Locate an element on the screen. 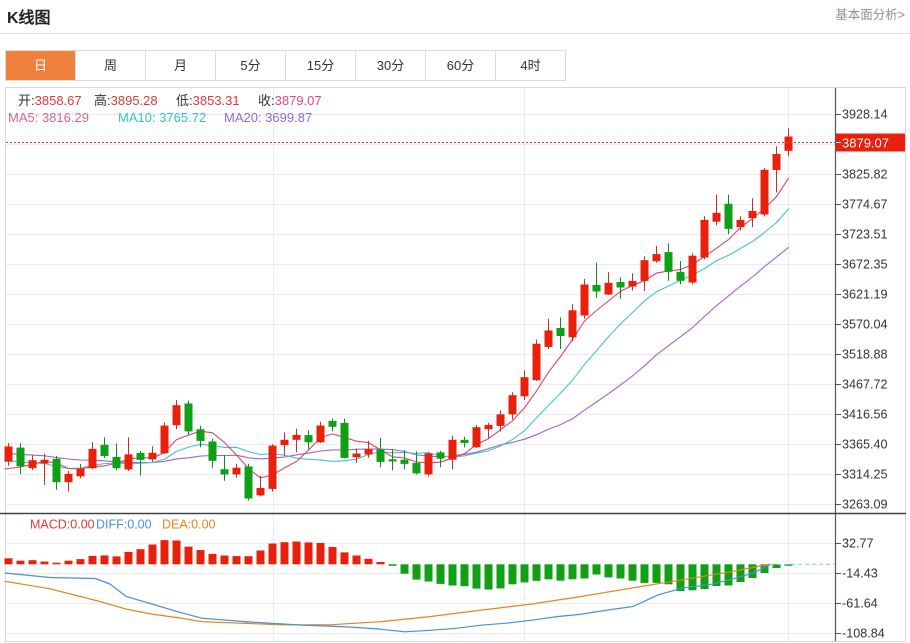 This screenshot has width=910, height=643. svg-text: 3723.51 is located at coordinates (865, 235).